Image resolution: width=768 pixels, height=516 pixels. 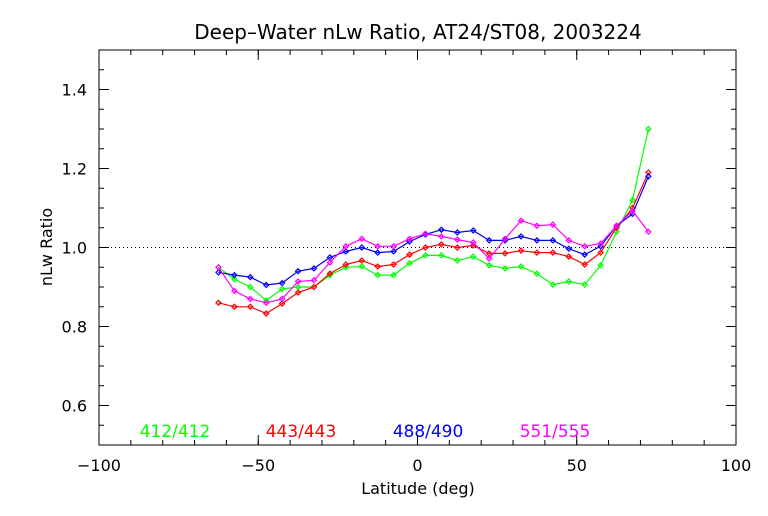 I want to click on x-tick-label: −100, so click(x=99, y=465).